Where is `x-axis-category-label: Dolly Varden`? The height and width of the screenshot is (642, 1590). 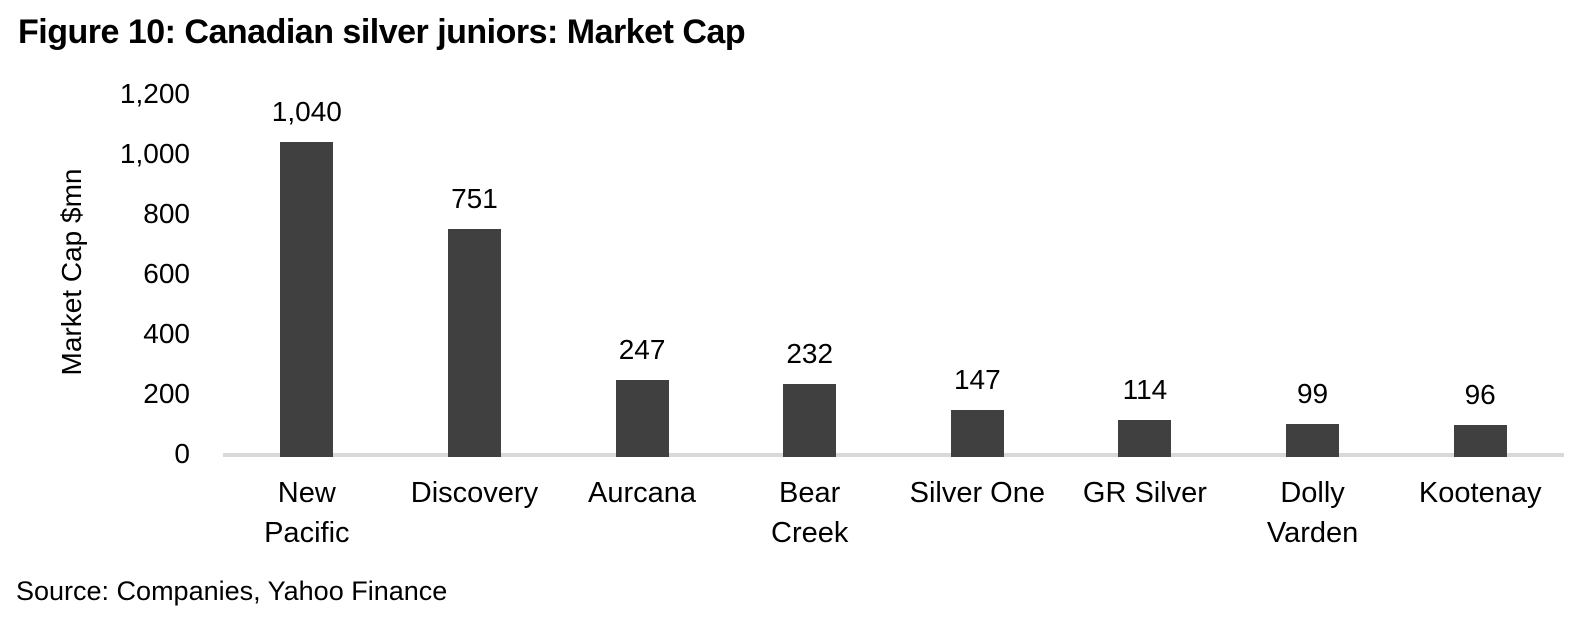
x-axis-category-label: Dolly Varden is located at coordinates (1313, 513).